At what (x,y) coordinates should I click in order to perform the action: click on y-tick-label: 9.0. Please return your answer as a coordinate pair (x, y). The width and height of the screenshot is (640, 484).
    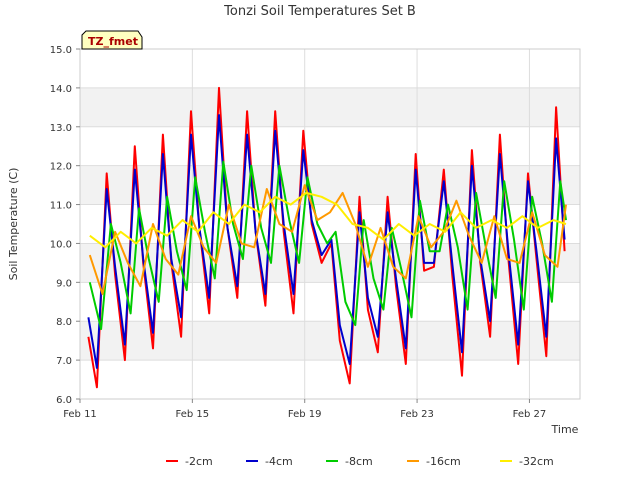
    Looking at the image, I should click on (64, 283).